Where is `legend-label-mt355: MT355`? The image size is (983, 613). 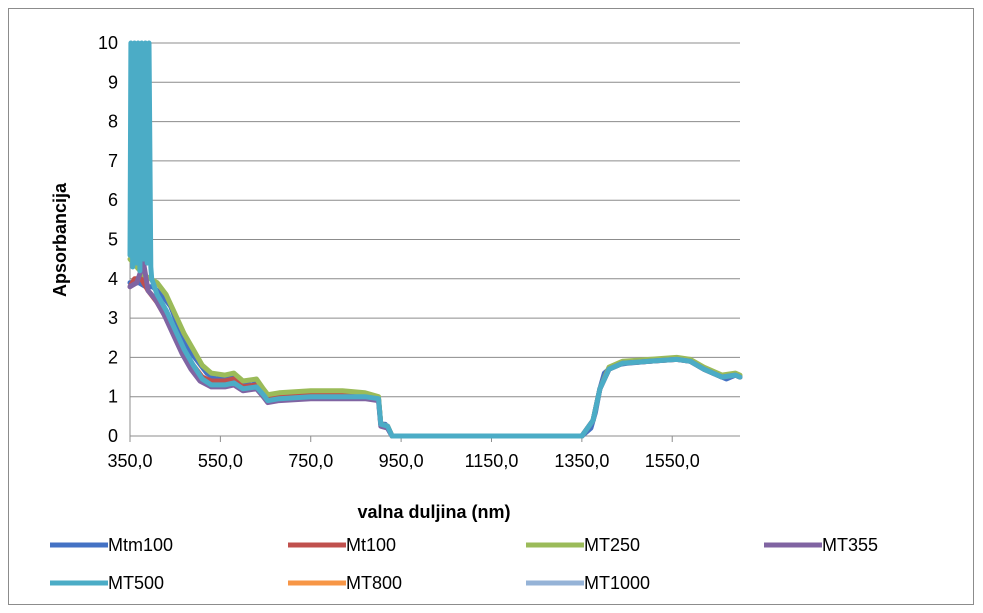
legend-label-mt355: MT355 is located at coordinates (850, 545).